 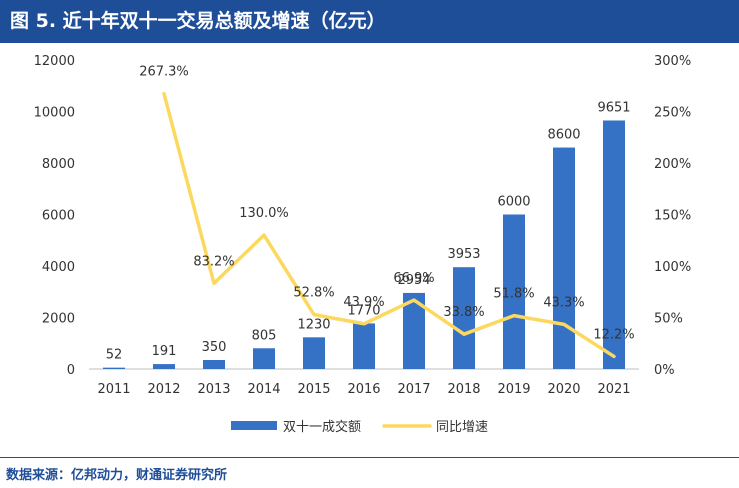 I want to click on x-axis-tick-label: 2015, so click(x=313, y=389).